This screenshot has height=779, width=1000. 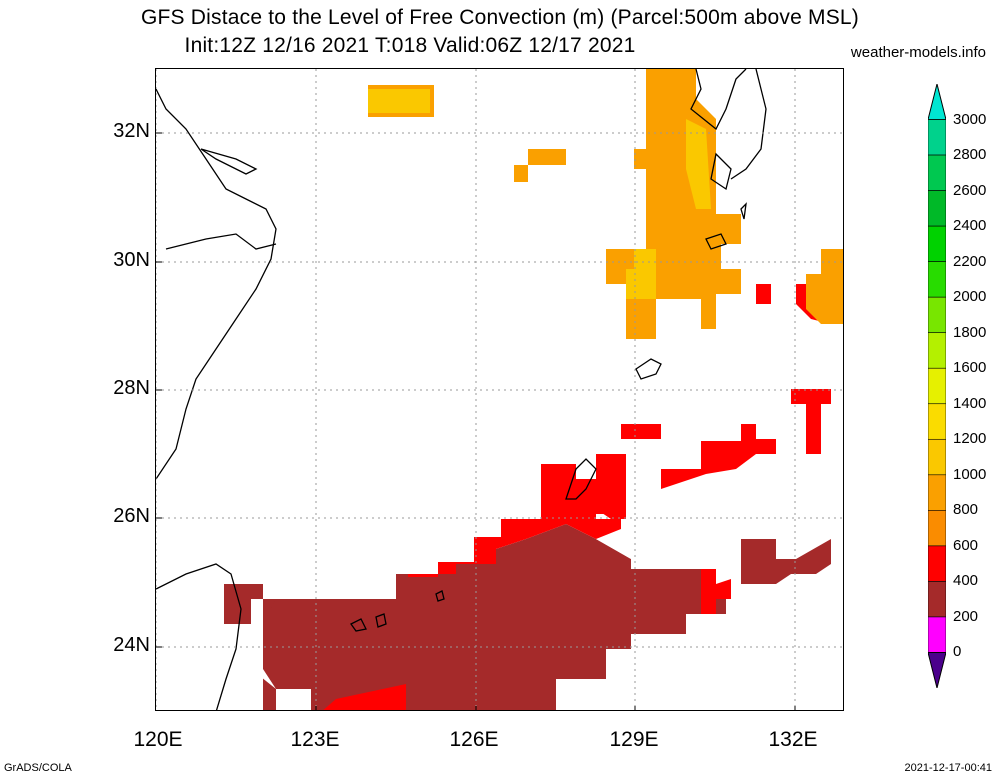 I want to click on footer-software-label: GrADS/COLA, so click(x=38, y=768).